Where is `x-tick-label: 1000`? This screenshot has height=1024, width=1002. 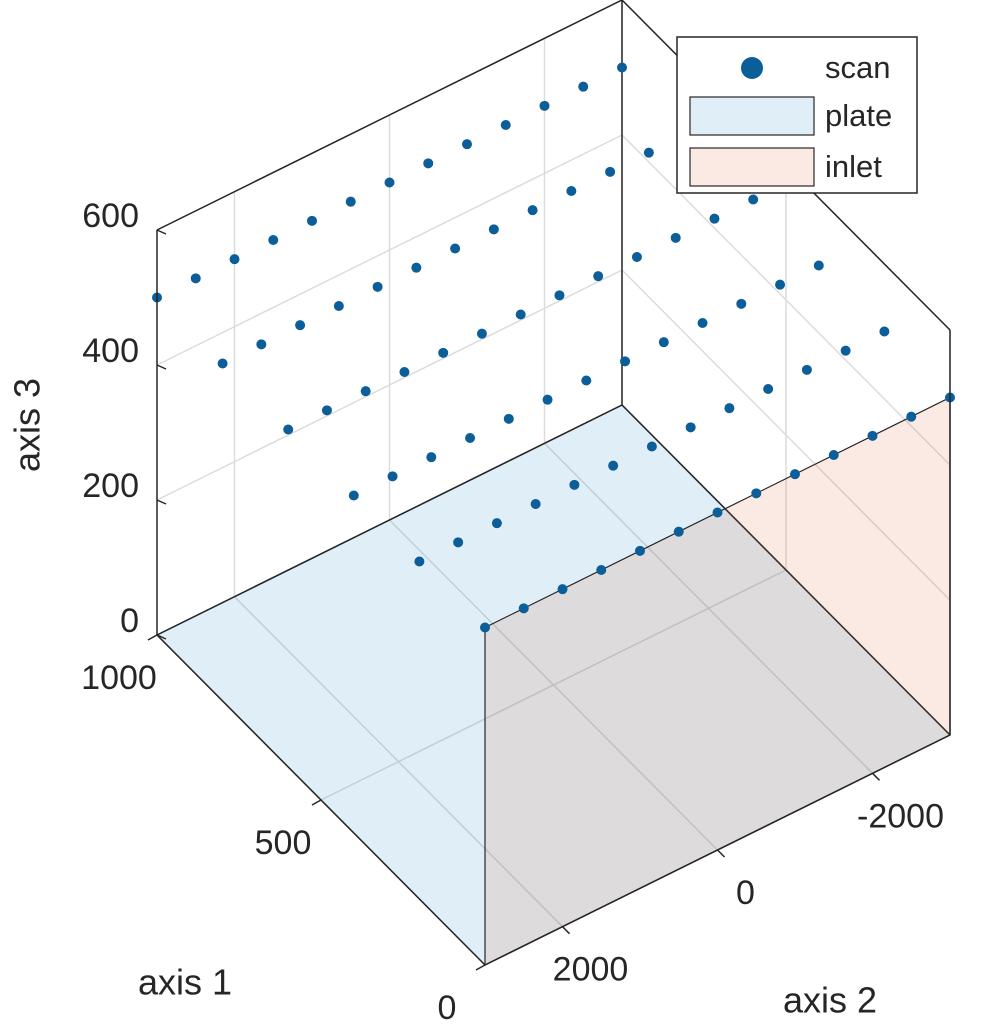 x-tick-label: 1000 is located at coordinates (119, 678).